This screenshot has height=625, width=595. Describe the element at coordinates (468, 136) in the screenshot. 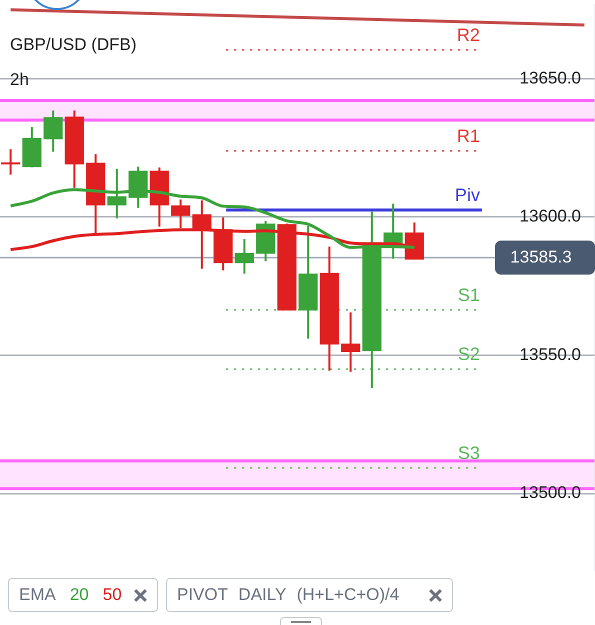

I see `ref-line-label: R1` at that location.